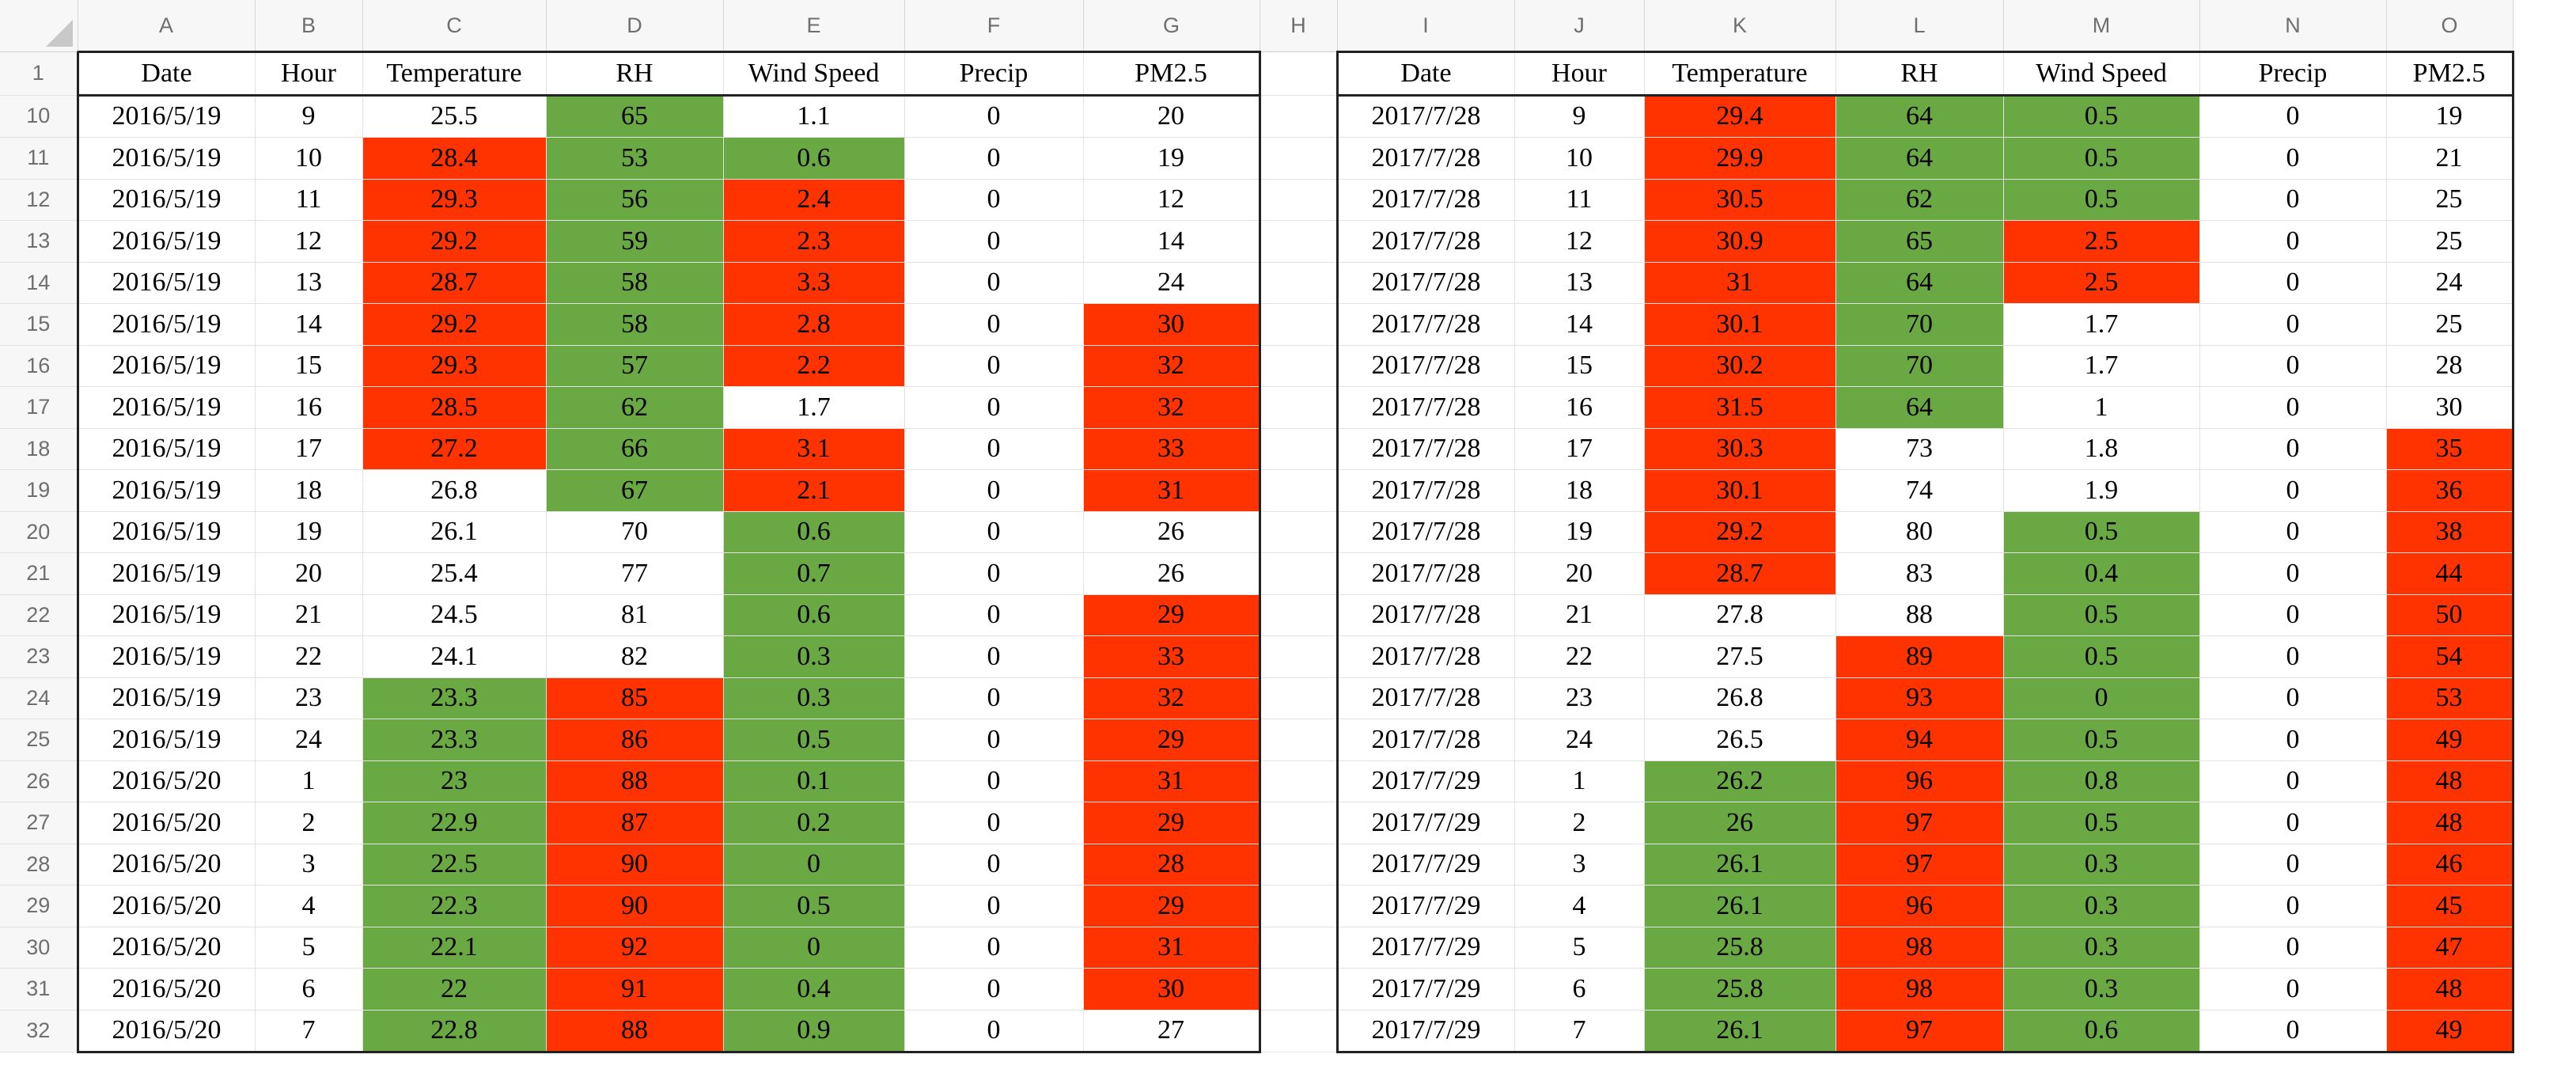 The image size is (2576, 1077). What do you see at coordinates (454, 865) in the screenshot?
I see `data-cell: 22.5` at bounding box center [454, 865].